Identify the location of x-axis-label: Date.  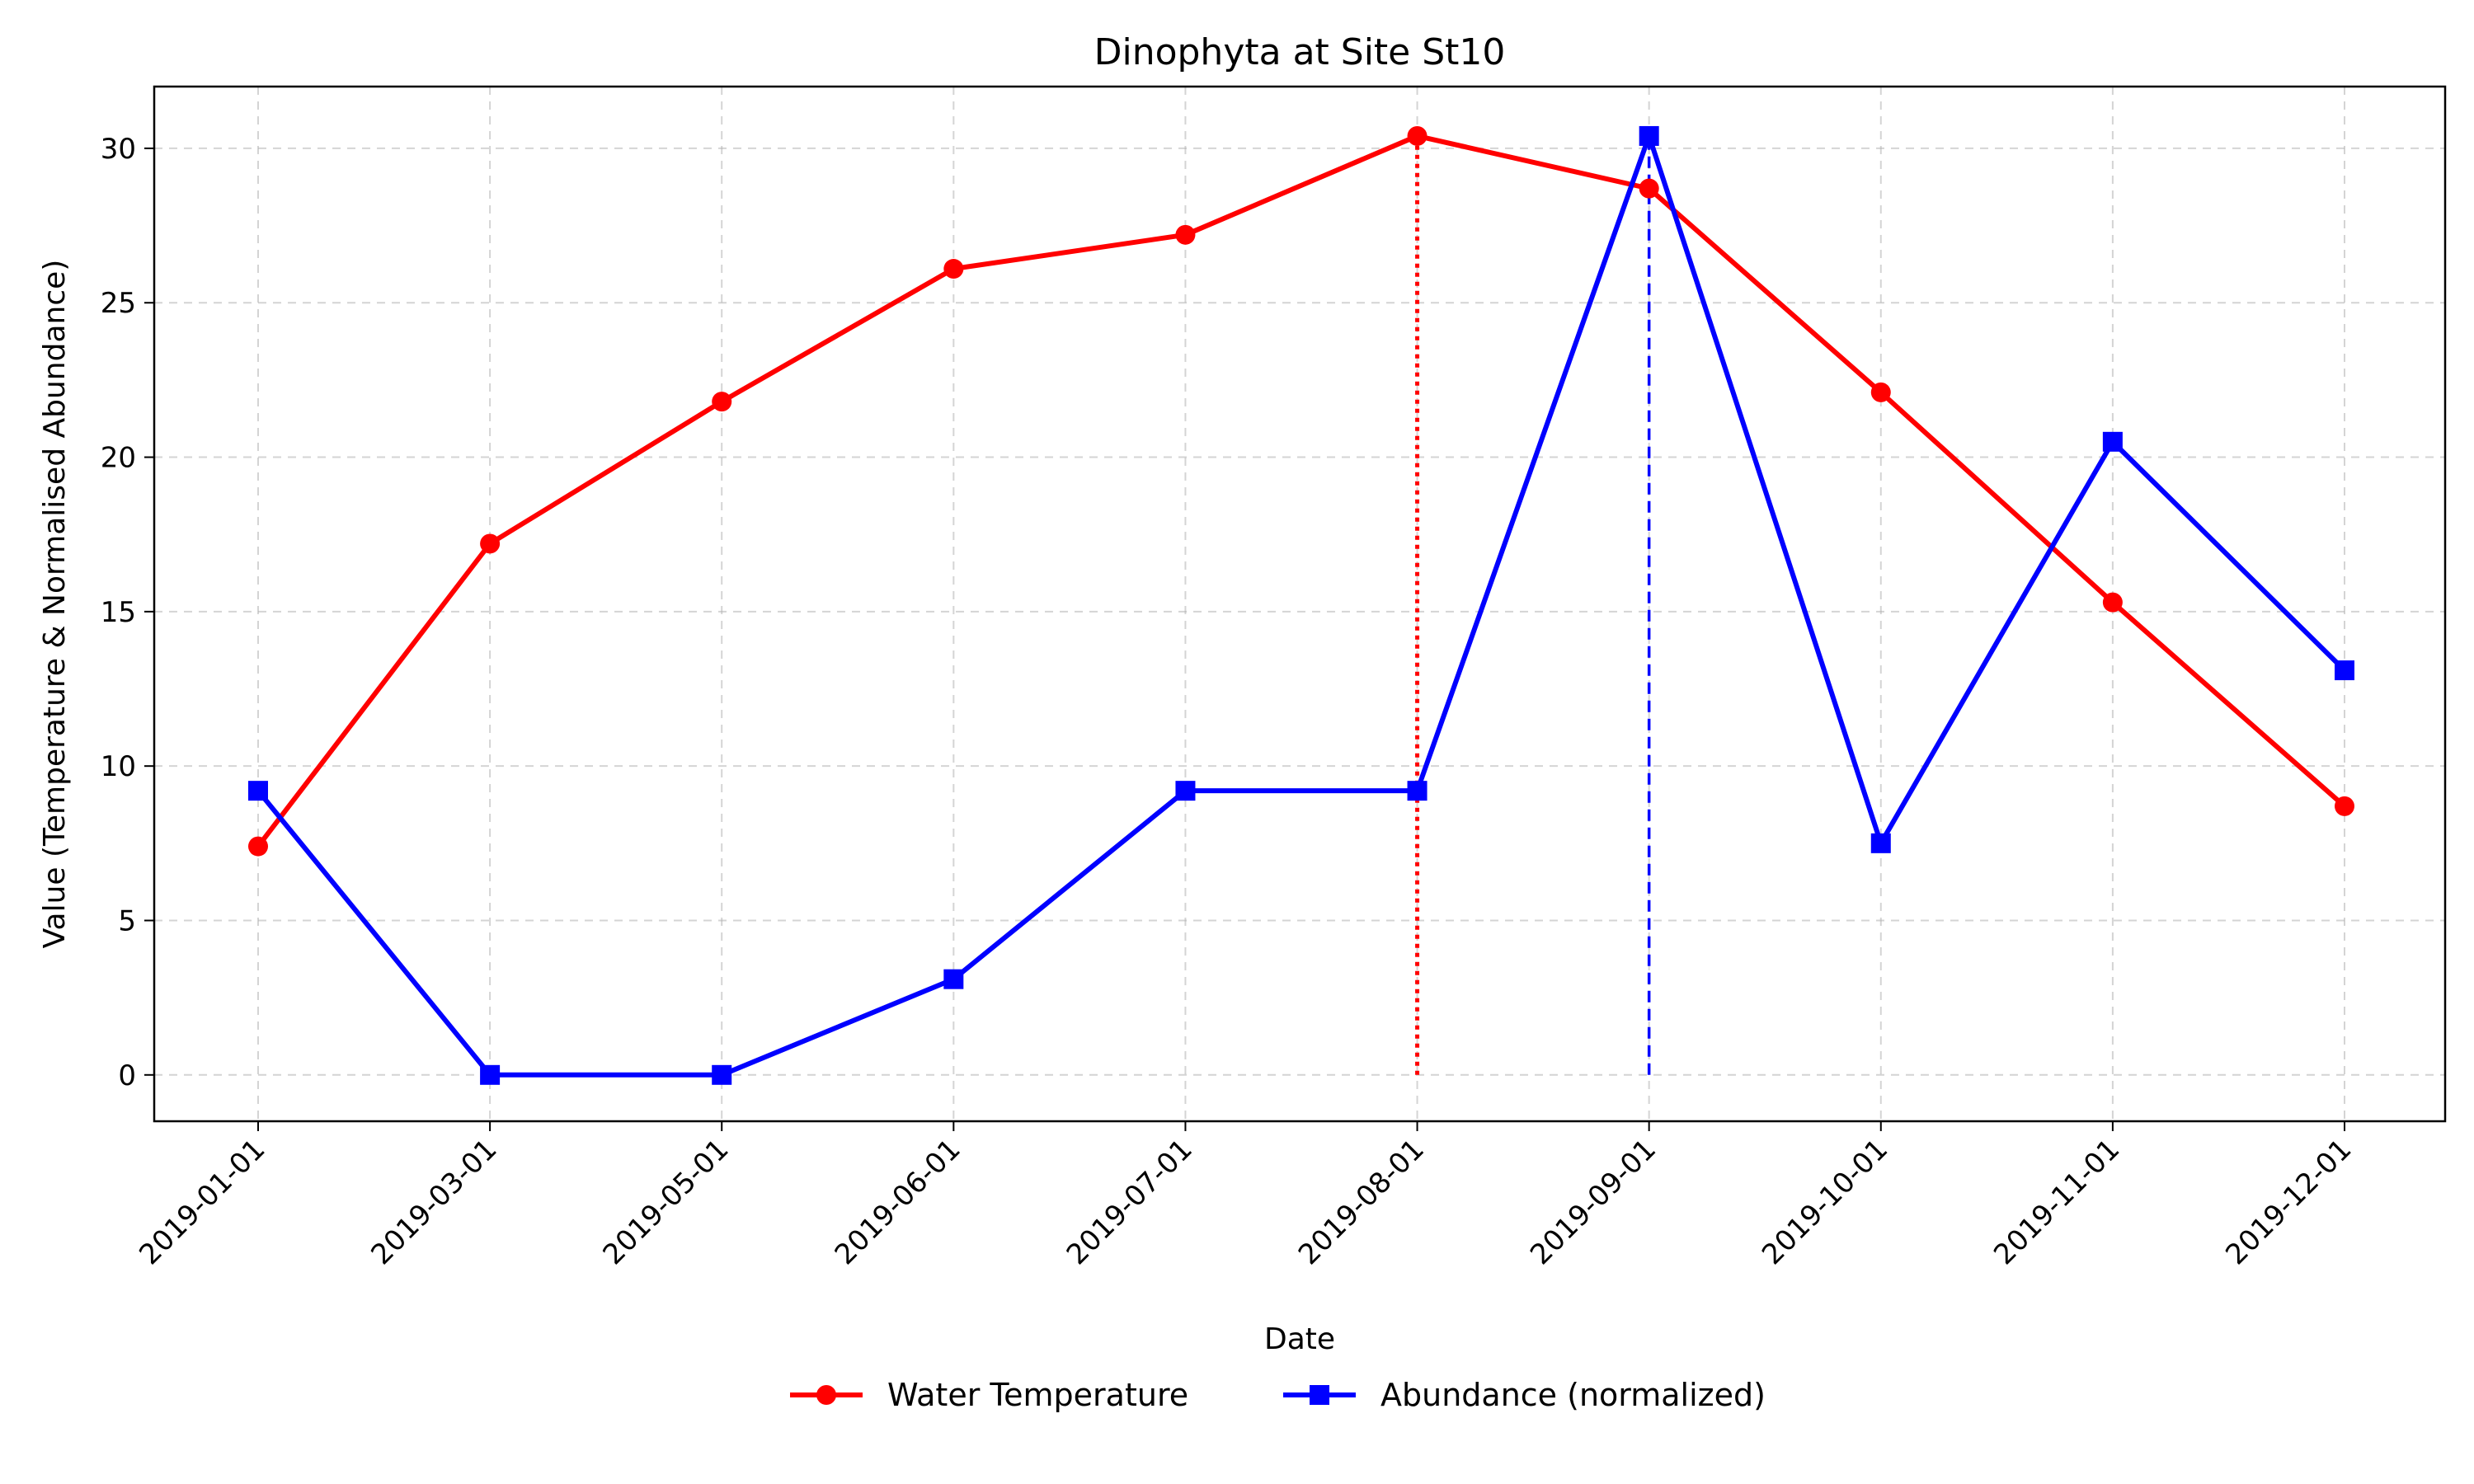
(1299, 1339).